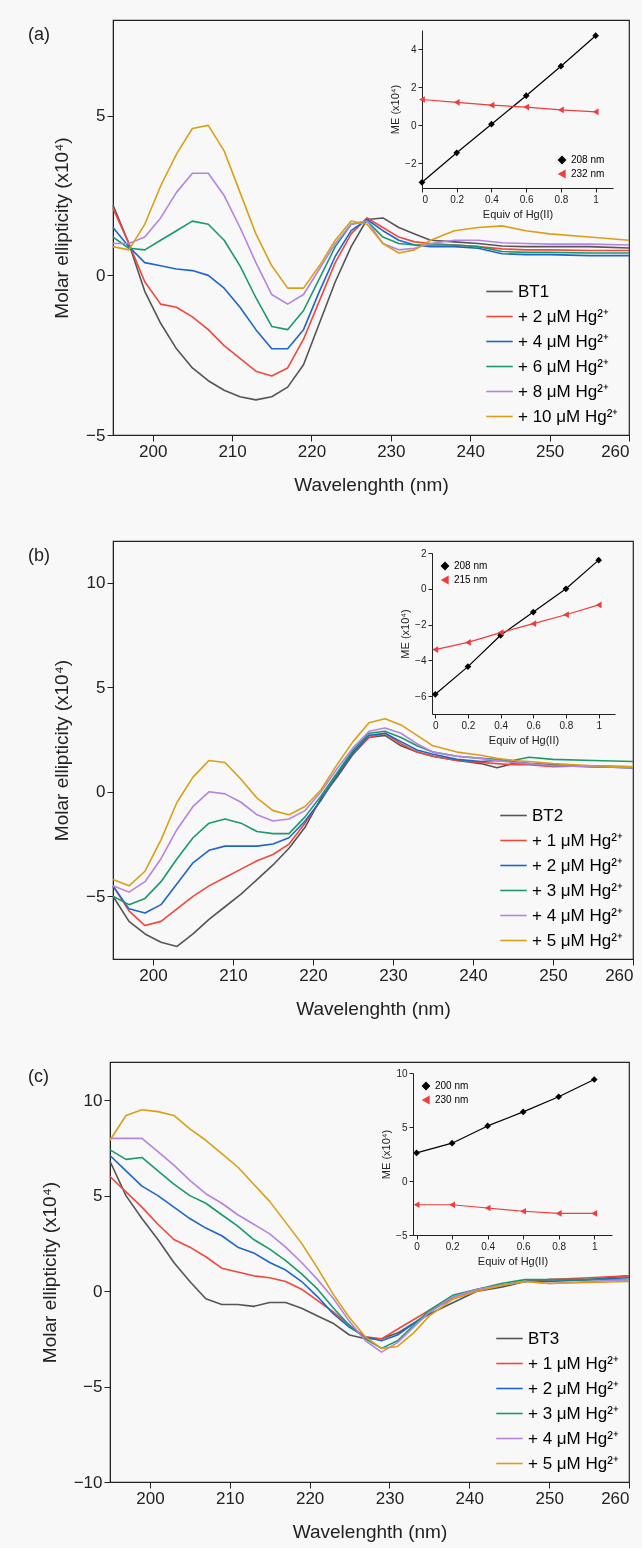 The height and width of the screenshot is (1548, 642). I want to click on y-tick-label: −4, so click(421, 660).